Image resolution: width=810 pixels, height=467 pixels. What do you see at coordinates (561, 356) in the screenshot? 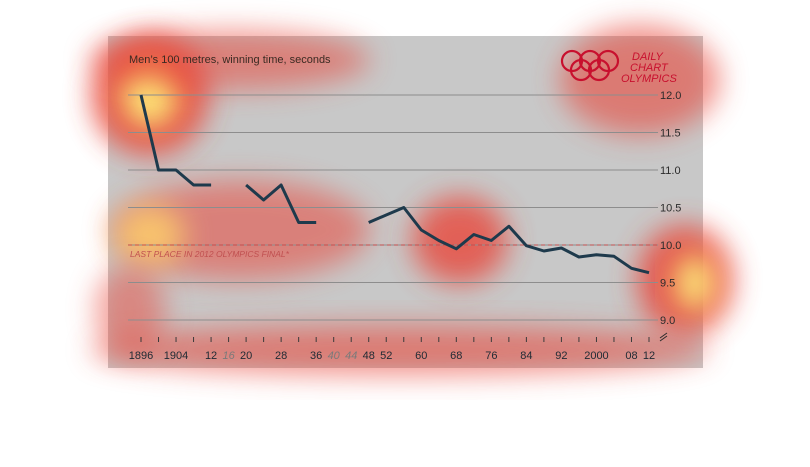
I see `x-tick-label: 92` at bounding box center [561, 356].